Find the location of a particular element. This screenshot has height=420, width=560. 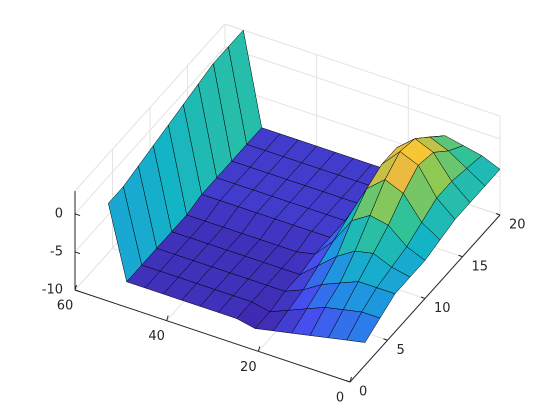

x-tick-label: 60 is located at coordinates (65, 306).